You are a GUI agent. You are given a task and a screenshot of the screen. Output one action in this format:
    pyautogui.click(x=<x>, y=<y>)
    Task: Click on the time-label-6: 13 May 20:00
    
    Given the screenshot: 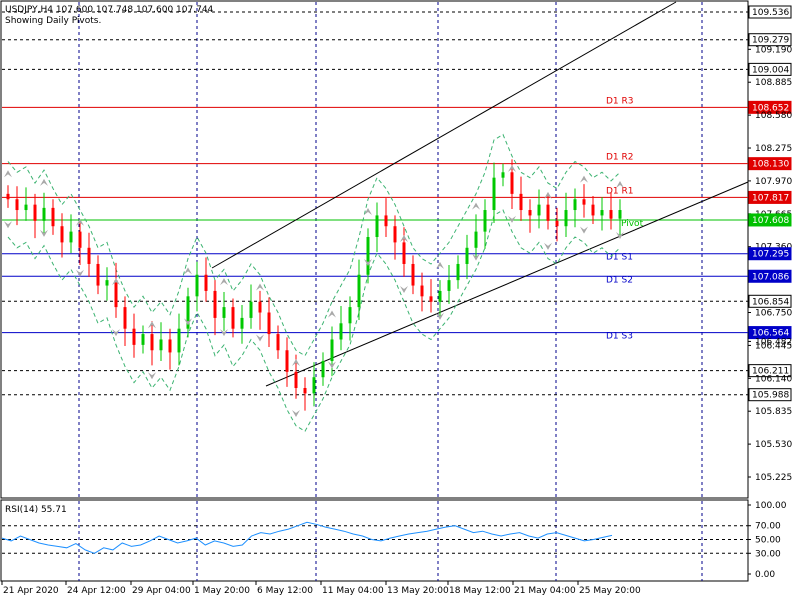 What is the action you would take?
    pyautogui.click(x=418, y=591)
    